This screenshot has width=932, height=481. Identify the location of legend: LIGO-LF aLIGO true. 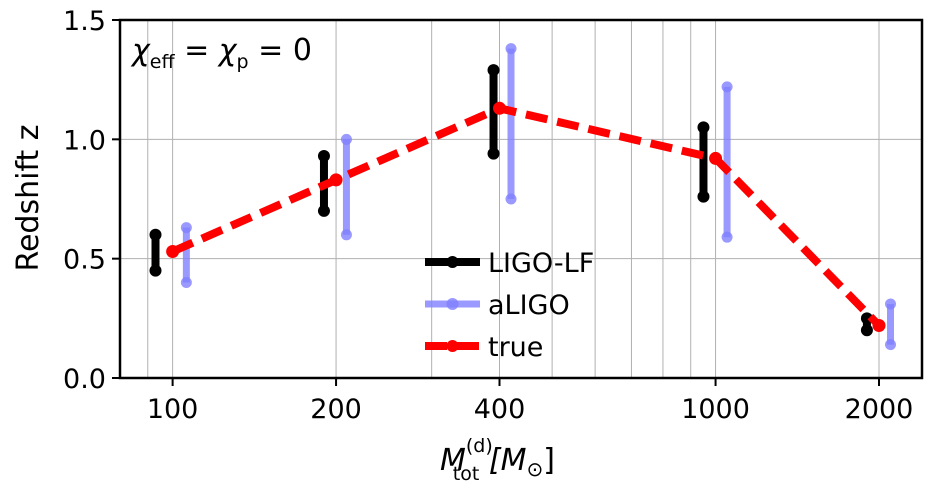
(509, 305).